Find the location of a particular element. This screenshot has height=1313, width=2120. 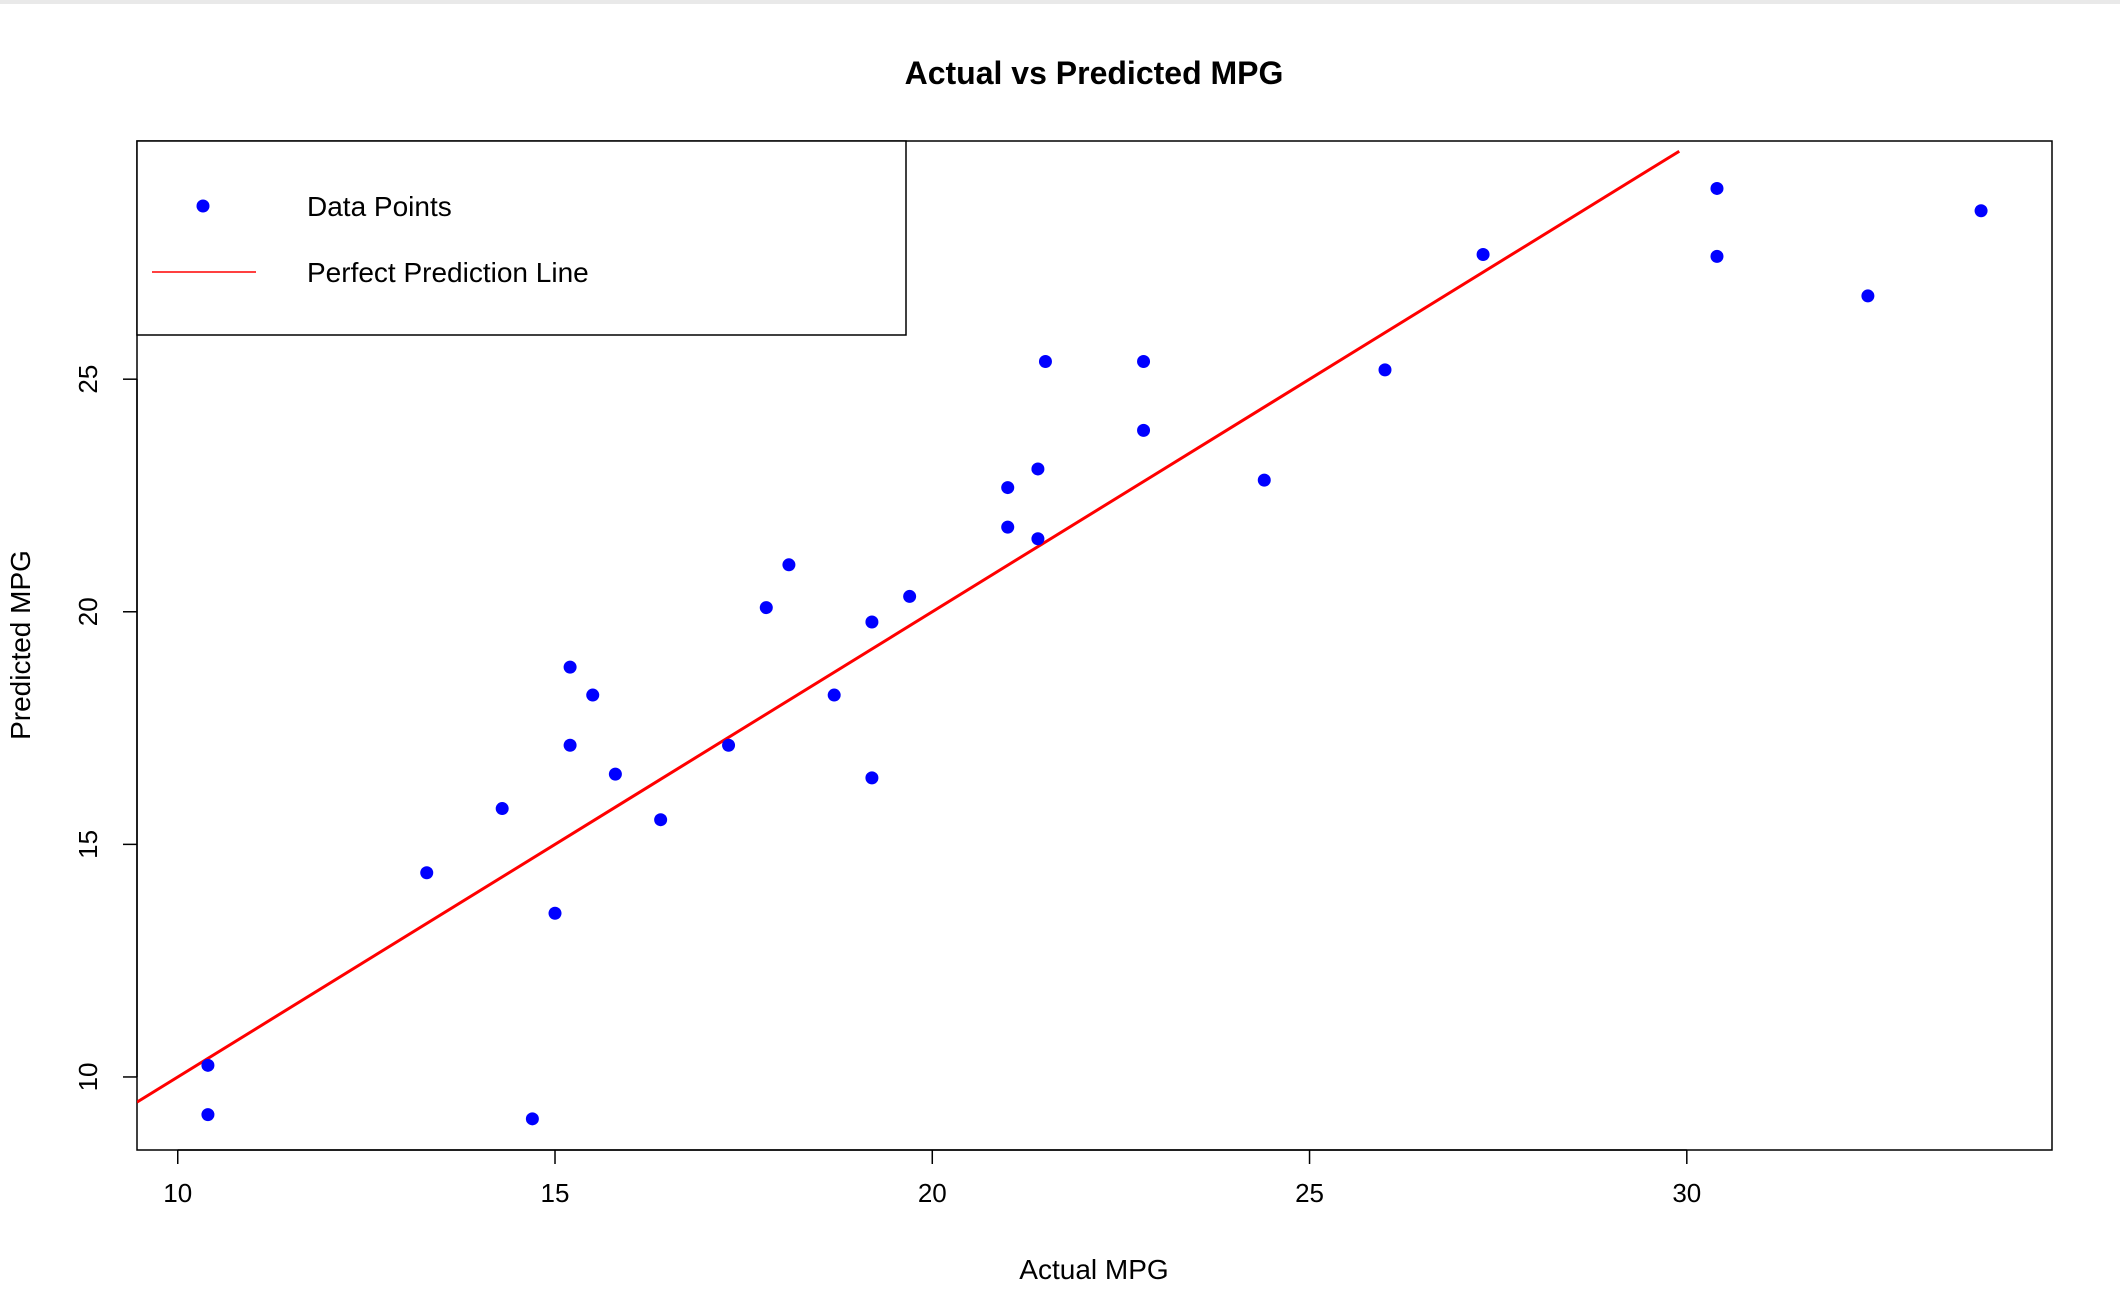

legend-label-data-points: Data Points is located at coordinates (379, 206).